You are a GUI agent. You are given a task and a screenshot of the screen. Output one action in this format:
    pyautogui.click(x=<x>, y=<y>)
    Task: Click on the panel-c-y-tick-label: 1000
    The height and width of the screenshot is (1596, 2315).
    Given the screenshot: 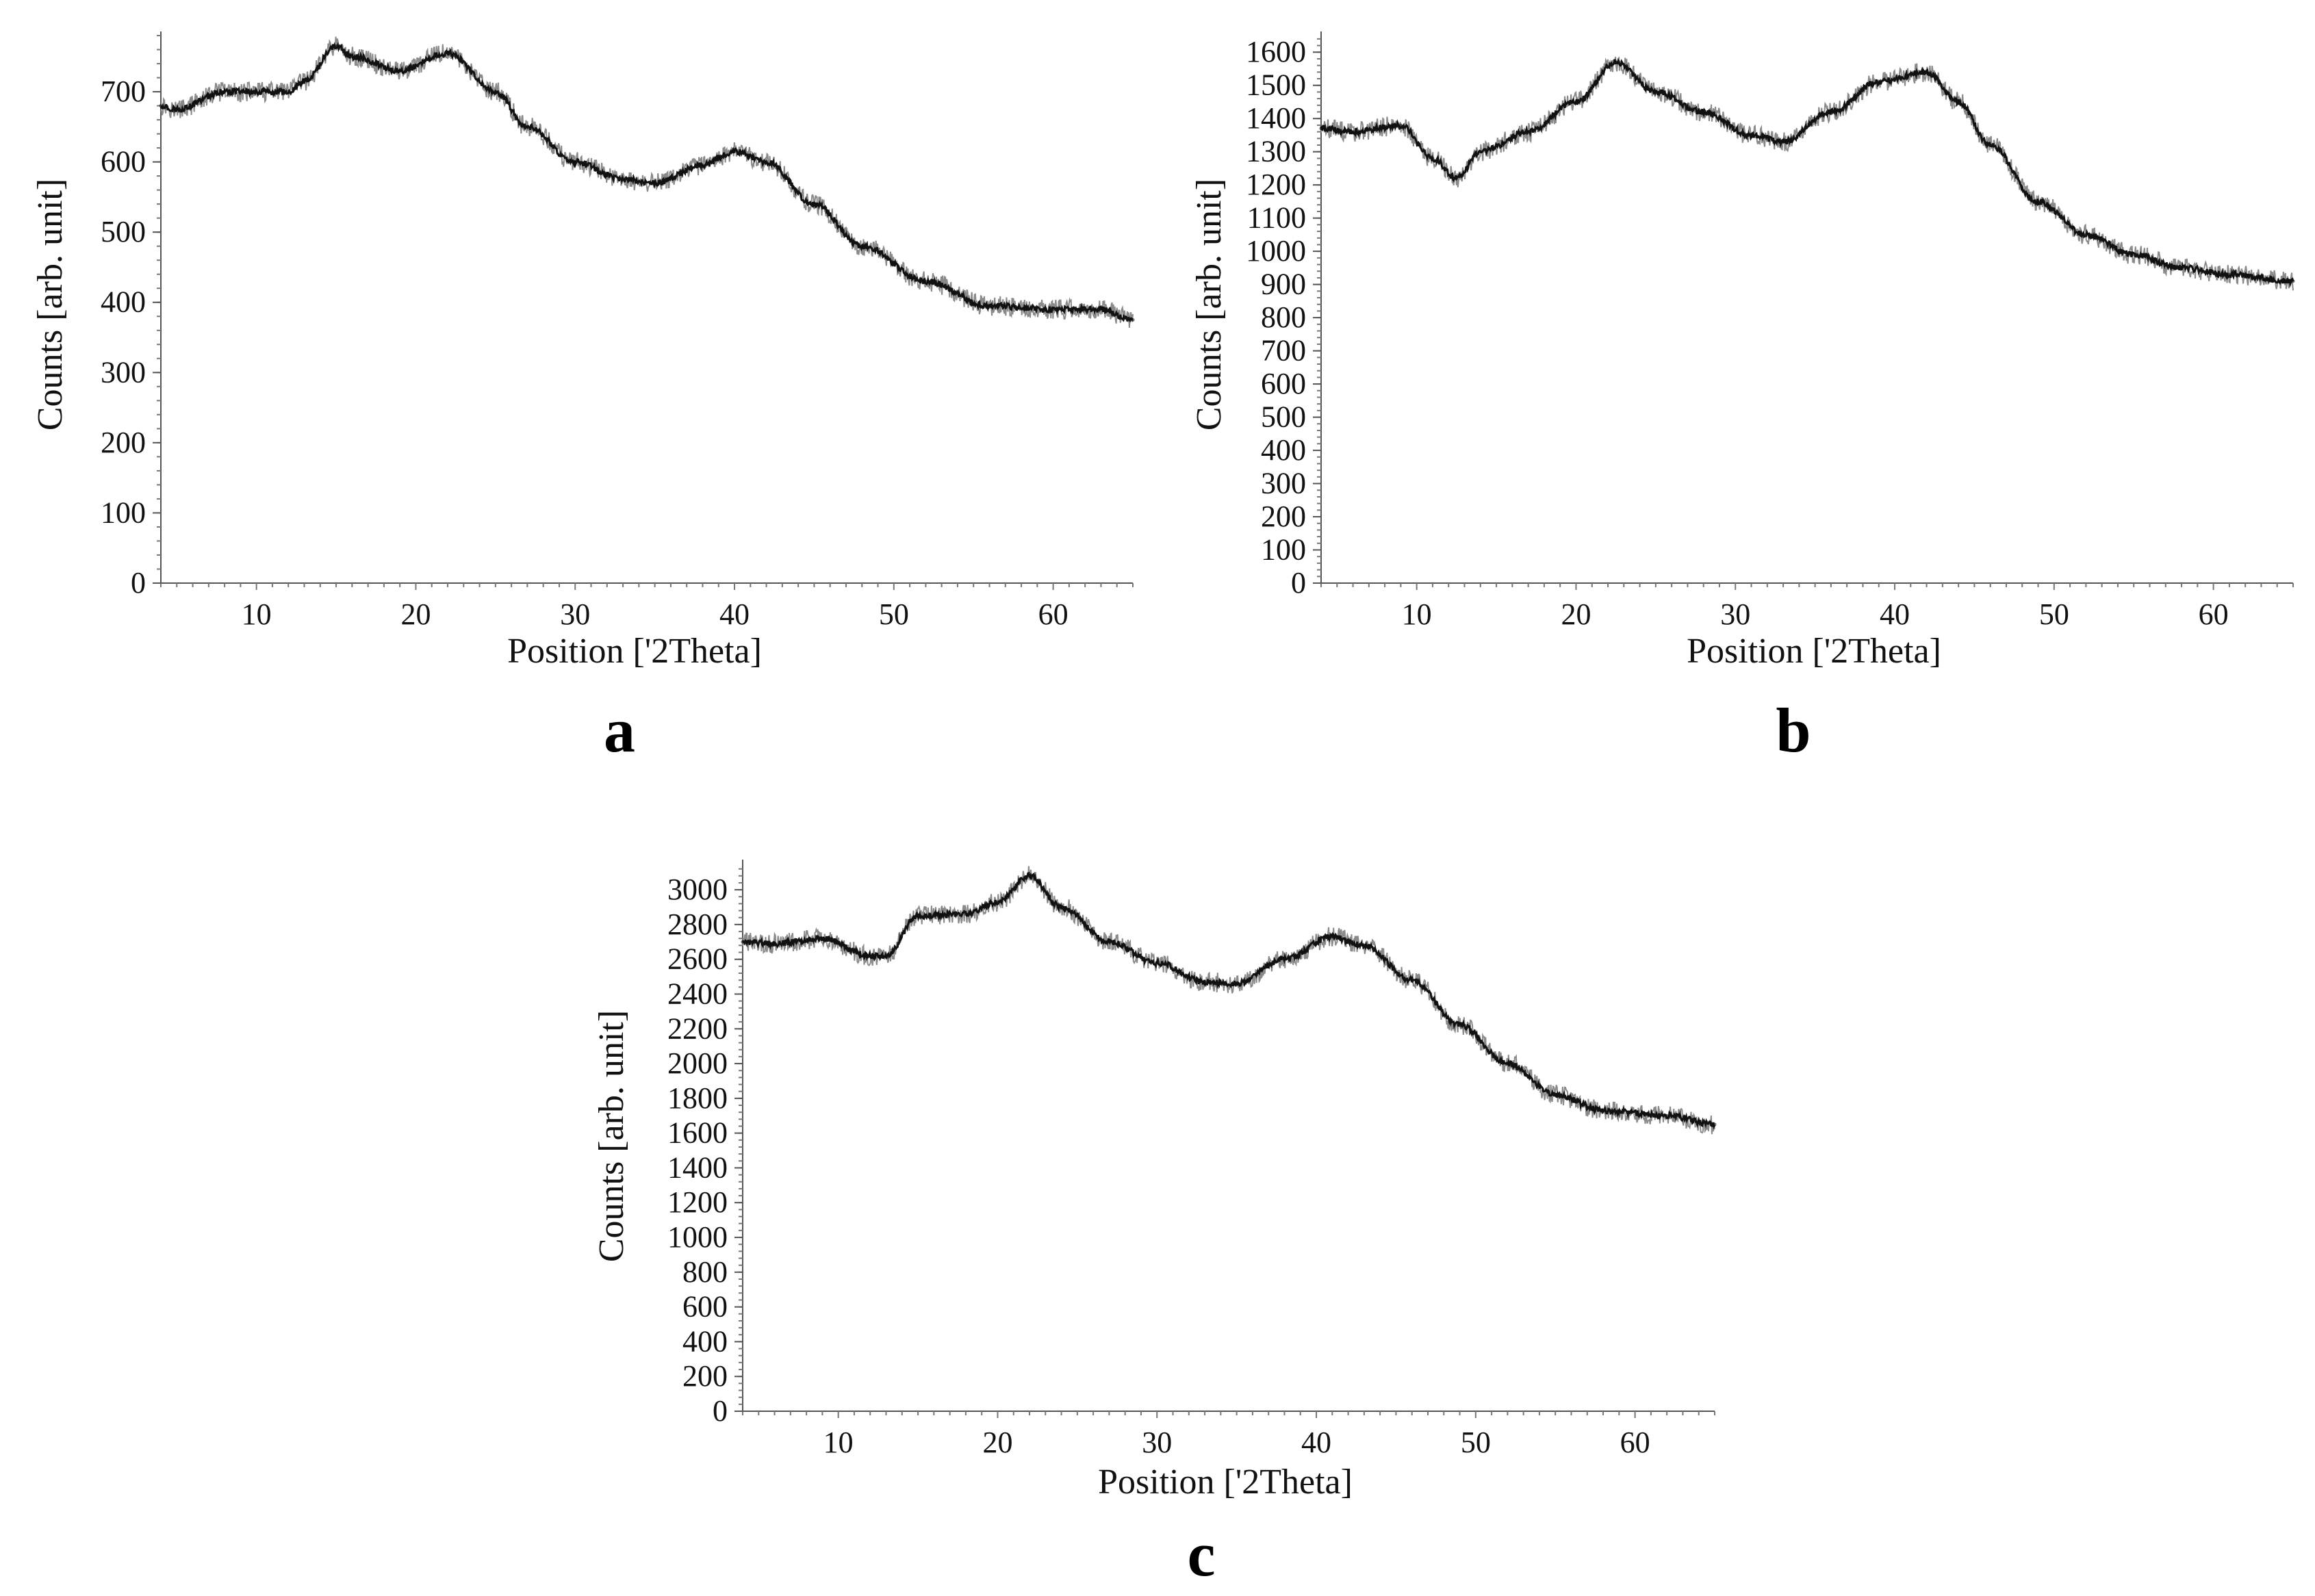 What is the action you would take?
    pyautogui.click(x=697, y=1237)
    